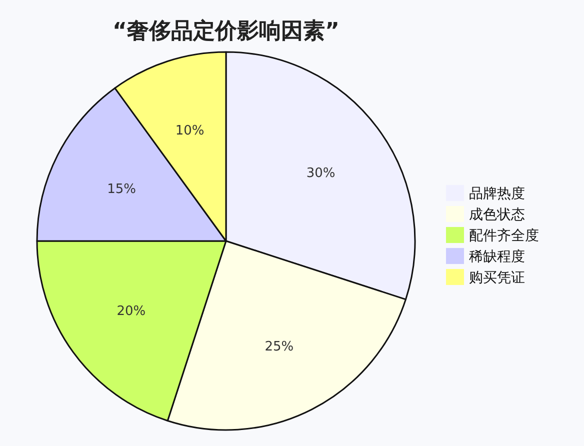 The height and width of the screenshot is (446, 584). I want to click on legend-label: 配件齐全度, so click(504, 236).